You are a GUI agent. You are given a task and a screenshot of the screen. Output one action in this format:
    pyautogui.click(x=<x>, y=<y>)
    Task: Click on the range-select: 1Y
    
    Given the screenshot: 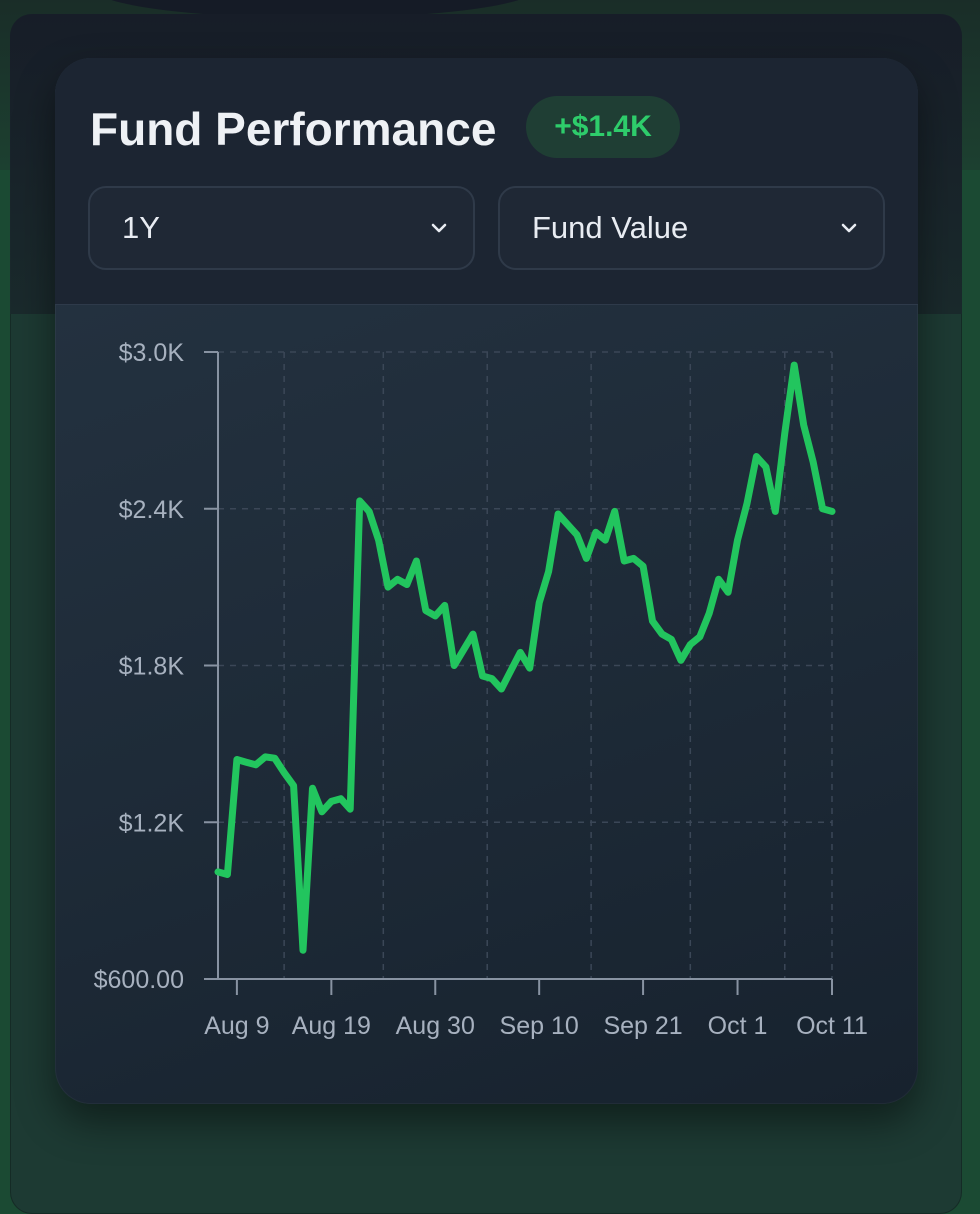 What is the action you would take?
    pyautogui.click(x=281, y=228)
    